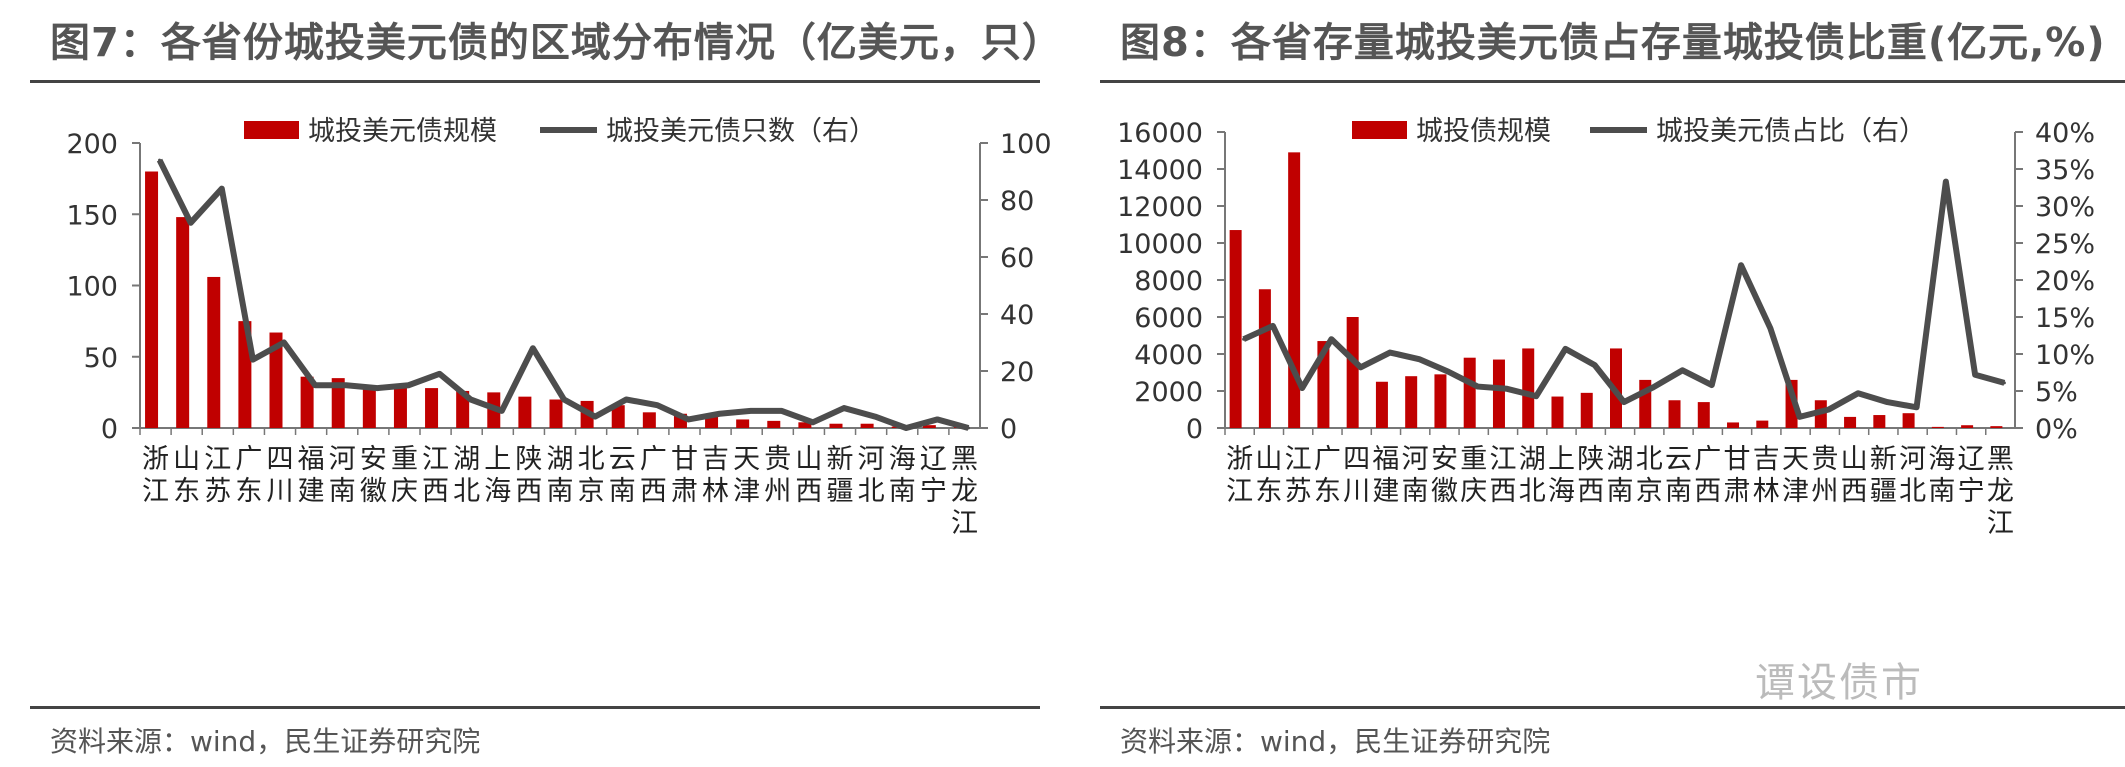 Image resolution: width=2125 pixels, height=767 pixels. What do you see at coordinates (92, 144) in the screenshot?
I see `y-left-tick-label: 200` at bounding box center [92, 144].